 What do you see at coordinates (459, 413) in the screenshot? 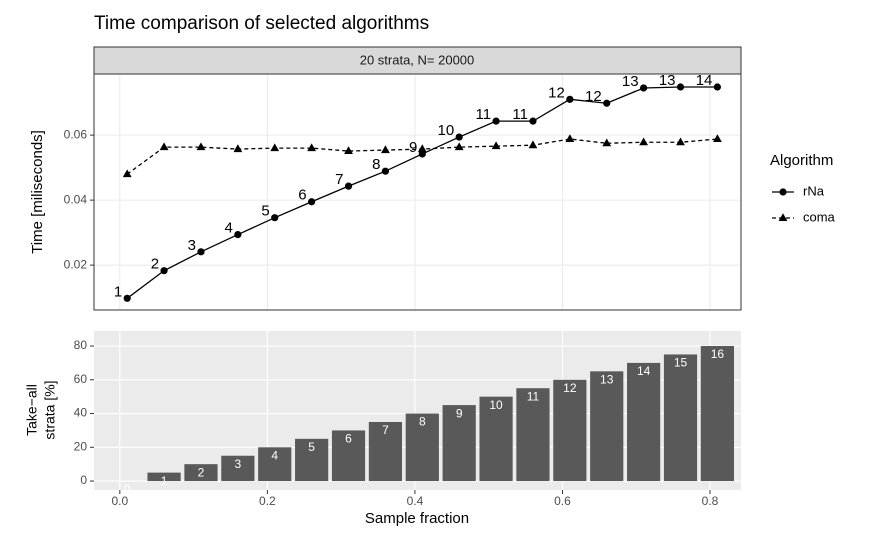
I see `bar-label: 9` at bounding box center [459, 413].